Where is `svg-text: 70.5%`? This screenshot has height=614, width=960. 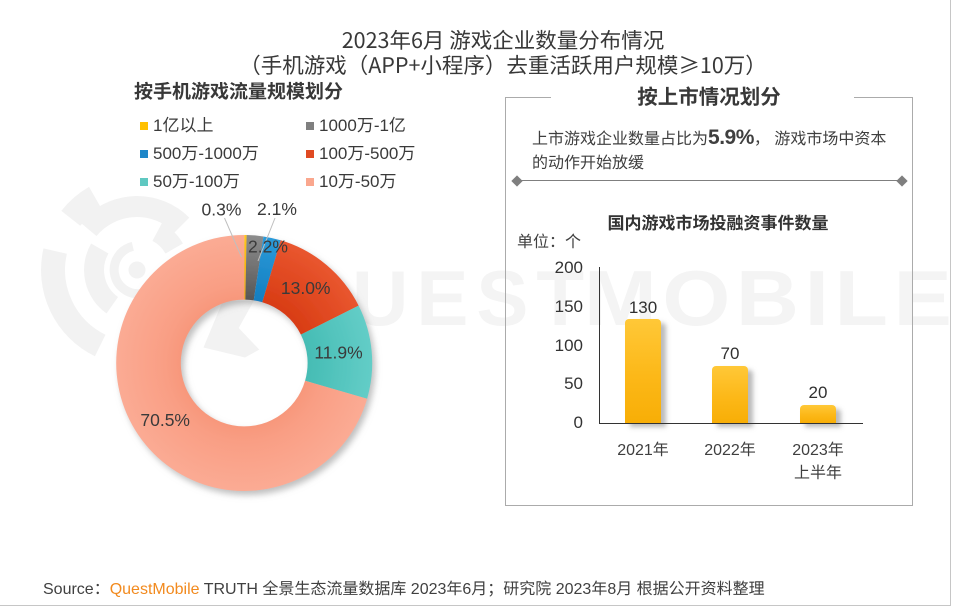
svg-text: 70.5% is located at coordinates (165, 420).